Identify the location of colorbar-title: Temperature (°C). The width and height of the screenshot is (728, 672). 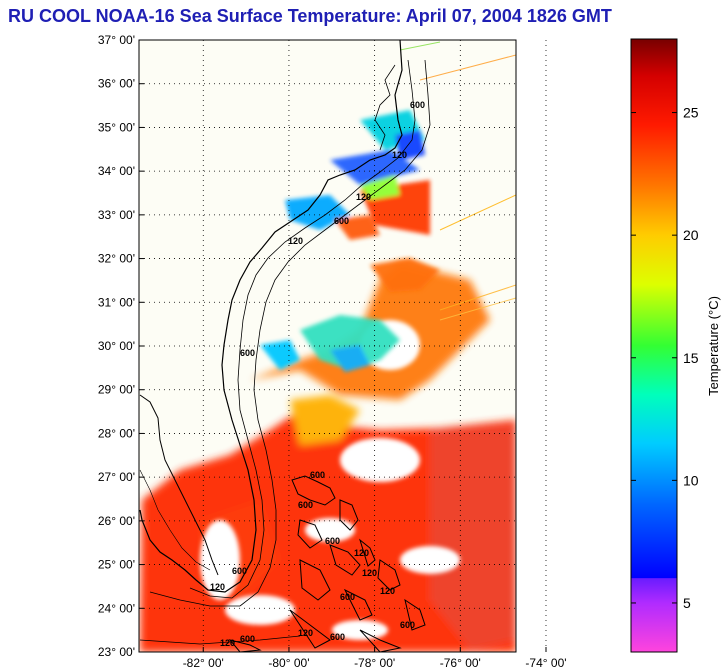
(713, 346).